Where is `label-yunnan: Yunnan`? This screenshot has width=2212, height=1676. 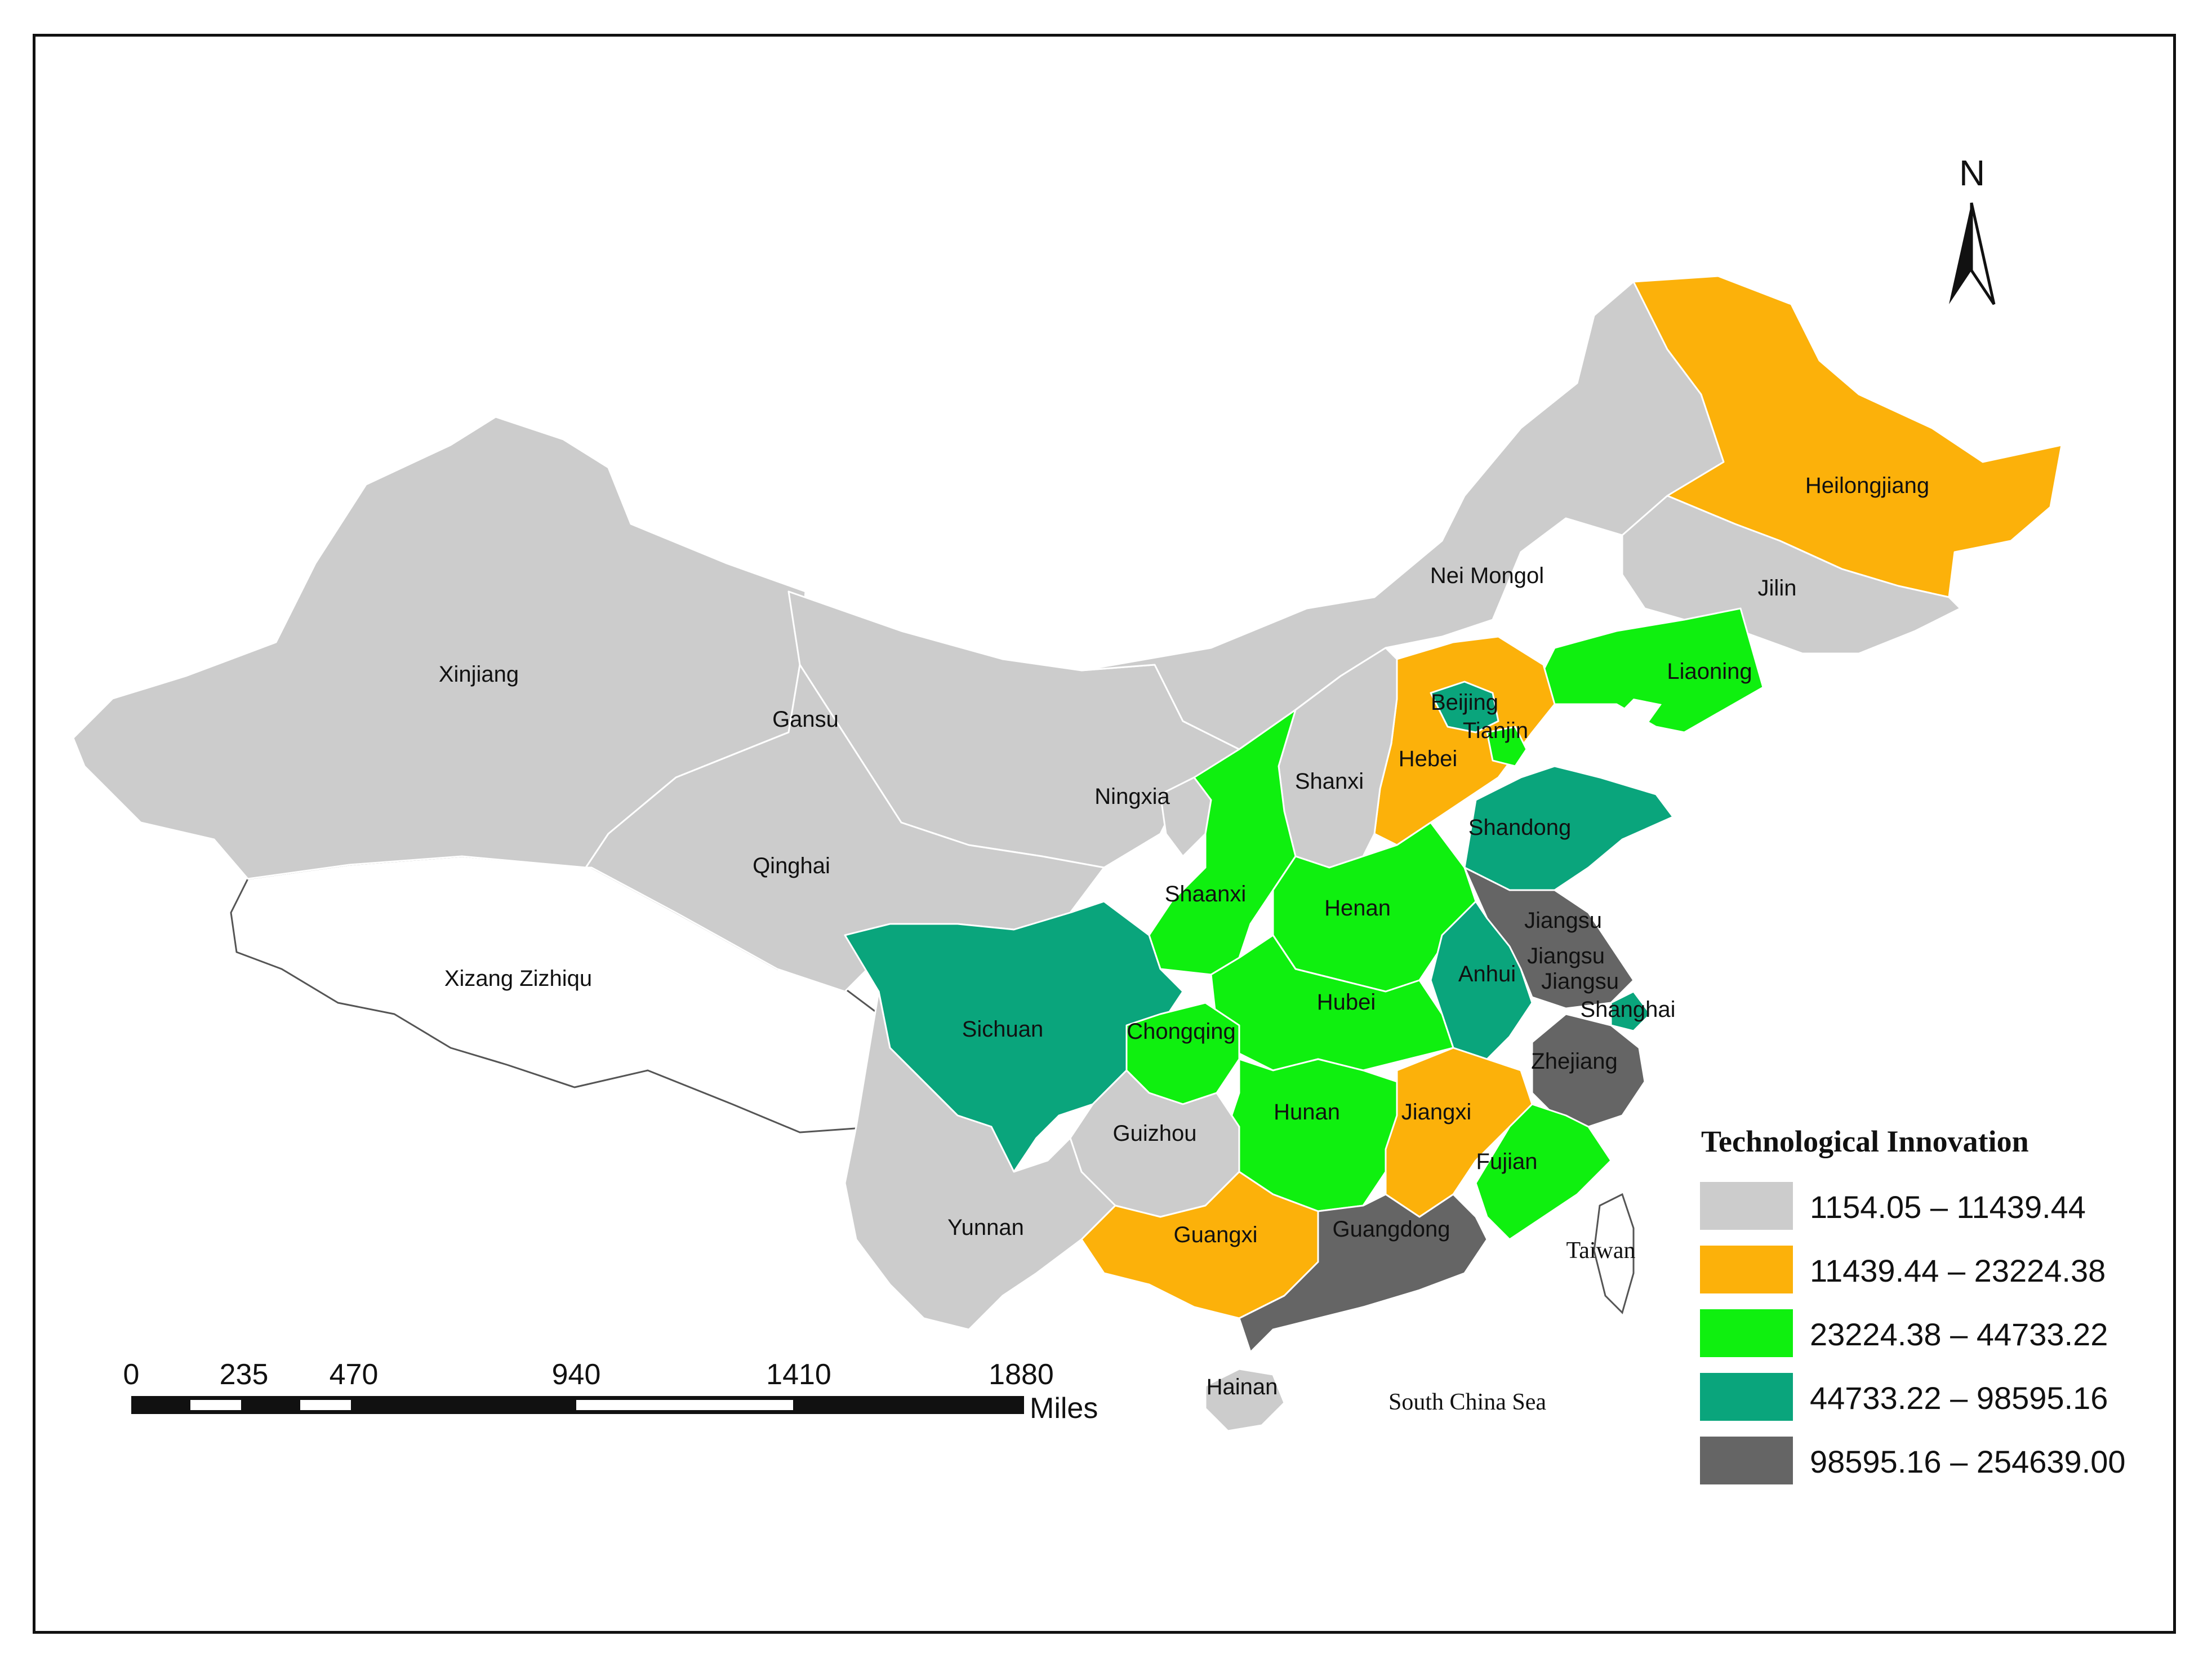
label-yunnan: Yunnan is located at coordinates (985, 1228).